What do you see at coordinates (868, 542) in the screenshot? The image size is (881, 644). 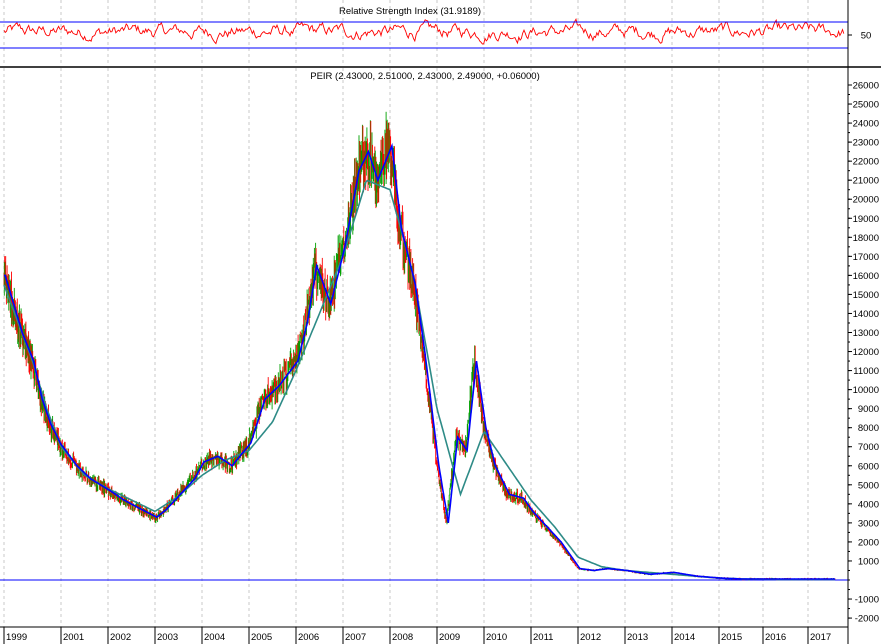 I see `price-y-tick-label: 2000` at bounding box center [868, 542].